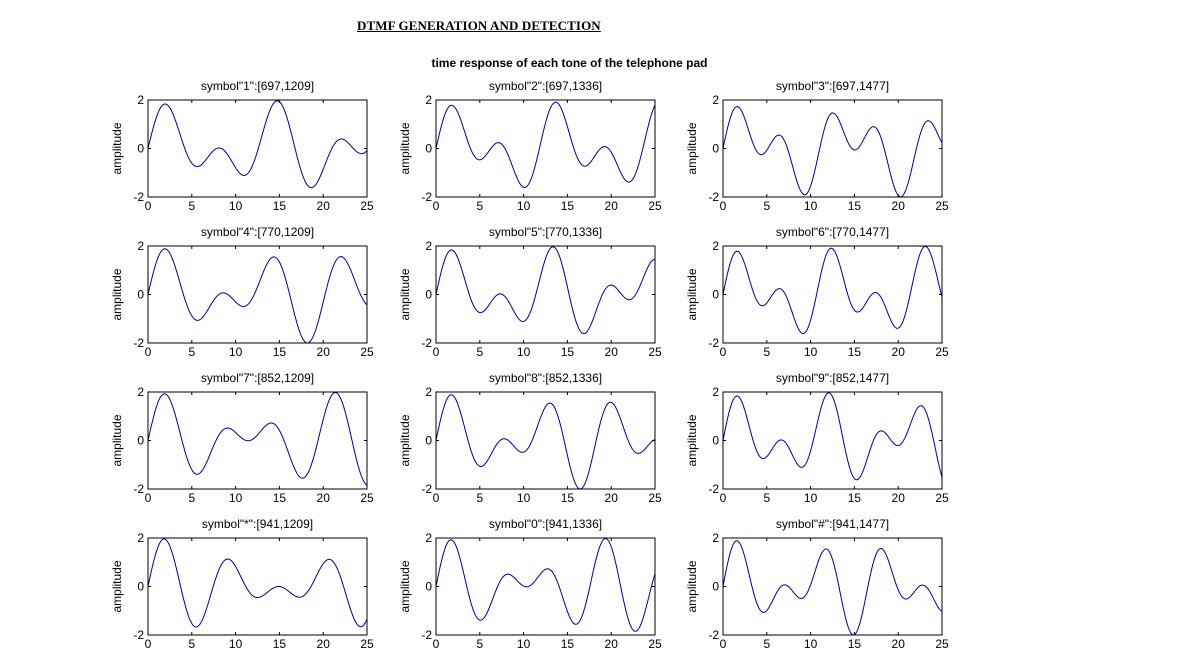  Describe the element at coordinates (832, 232) in the screenshot. I see `subplot-title: symbol"6":[770,1477]` at that location.